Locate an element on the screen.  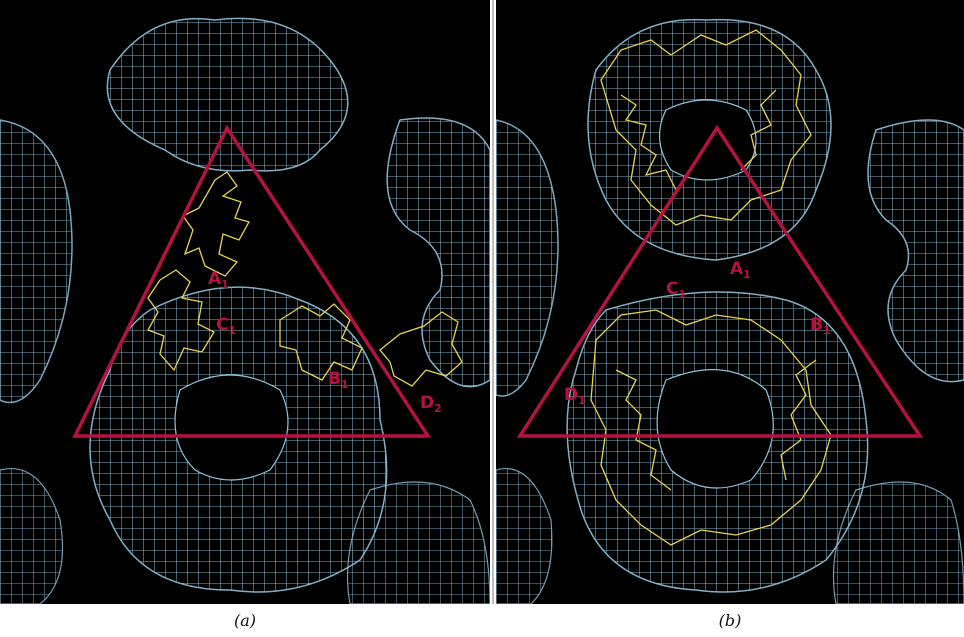
svg-text: D2 is located at coordinates (431, 404).